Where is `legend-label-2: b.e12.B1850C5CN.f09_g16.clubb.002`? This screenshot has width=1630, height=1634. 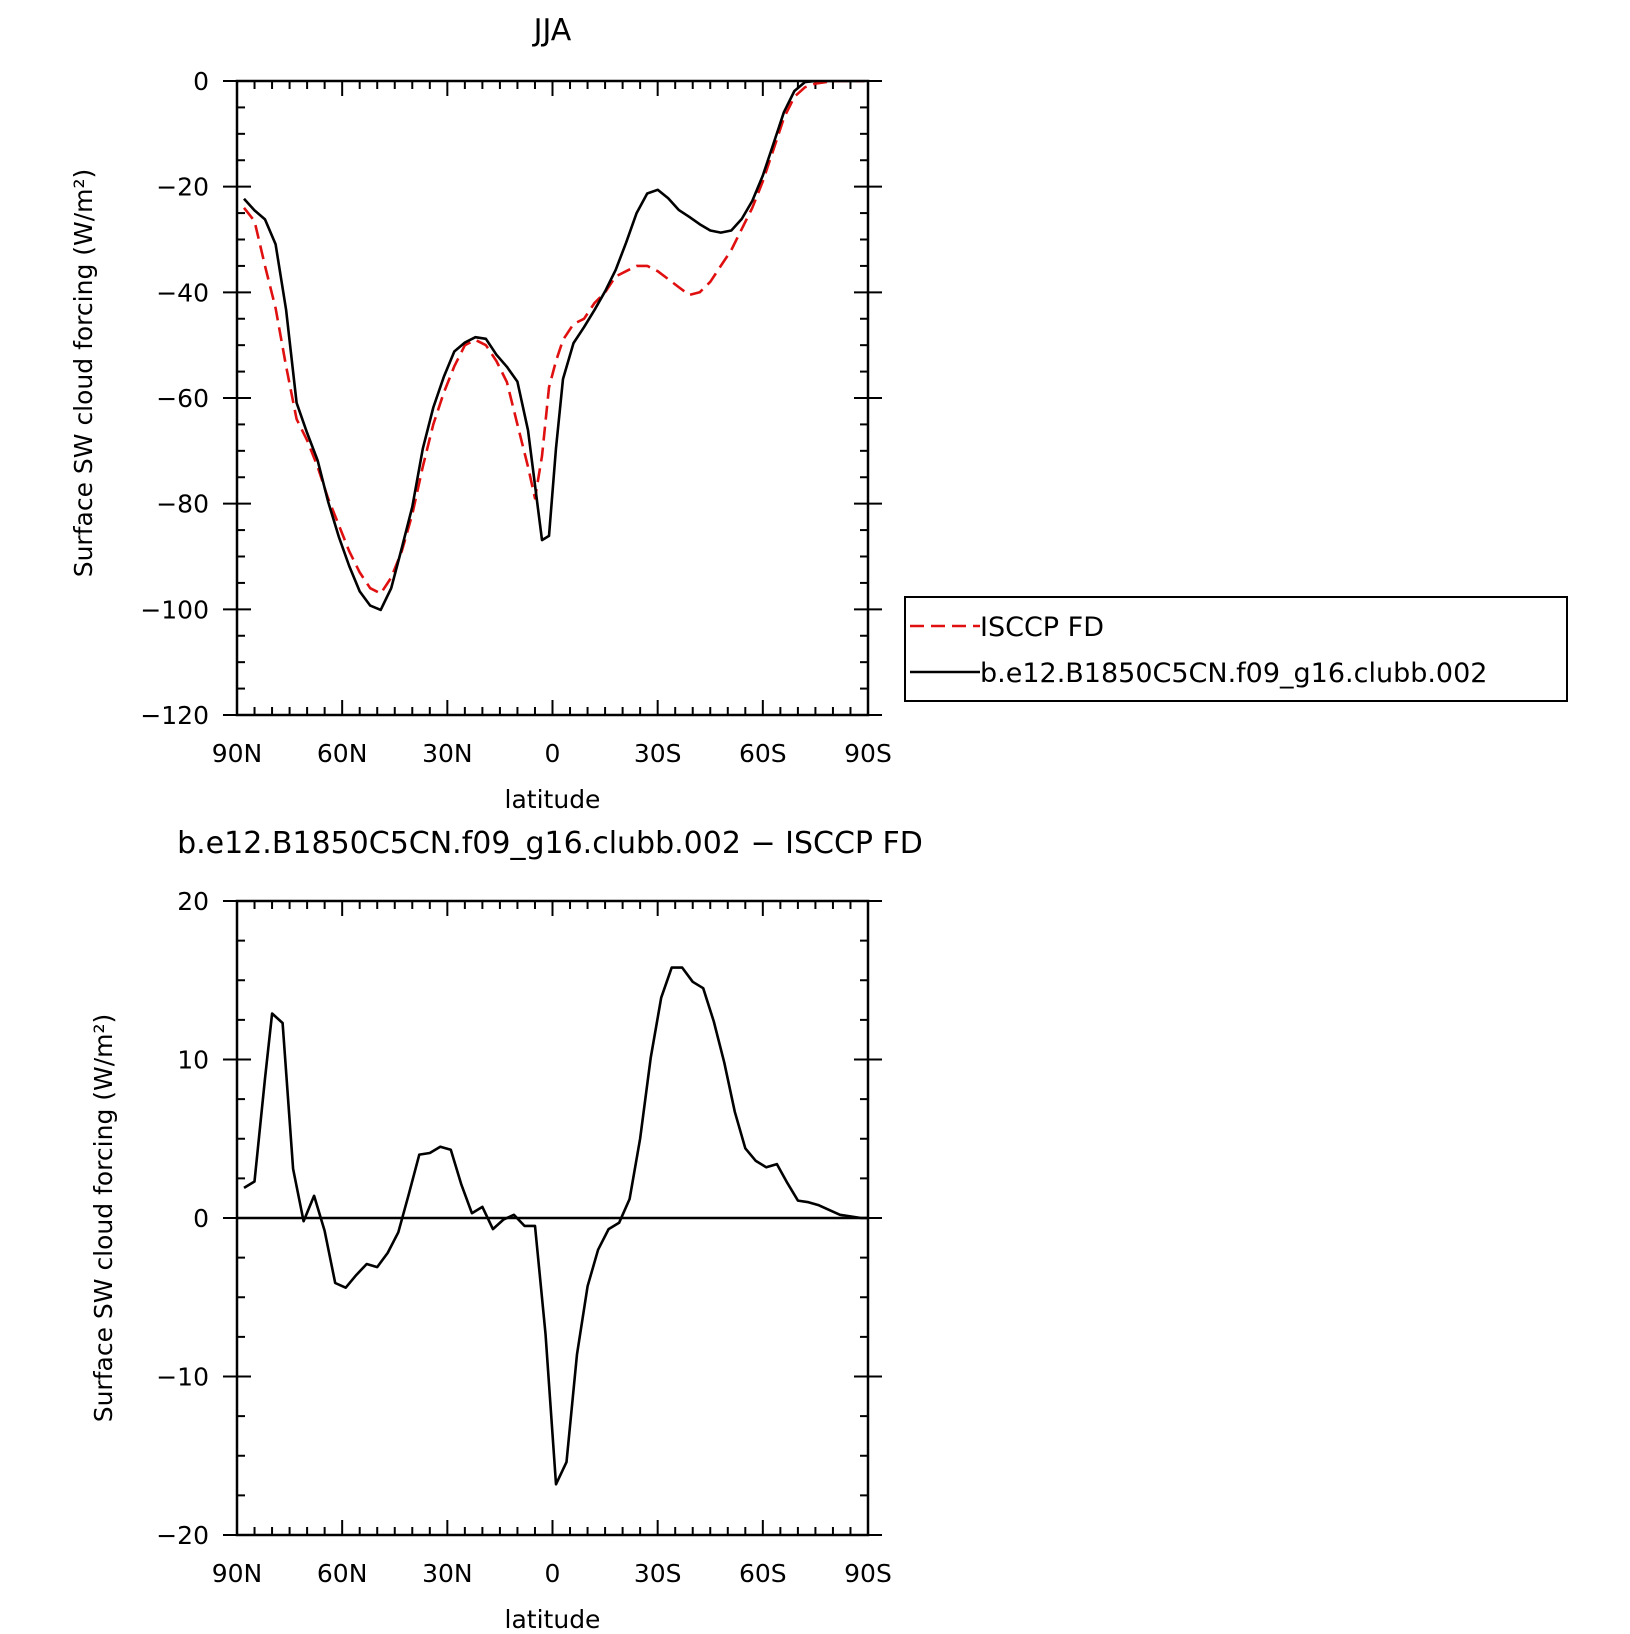
legend-label-2: b.e12.B1850C5CN.f09_g16.clubb.002 is located at coordinates (1233, 673).